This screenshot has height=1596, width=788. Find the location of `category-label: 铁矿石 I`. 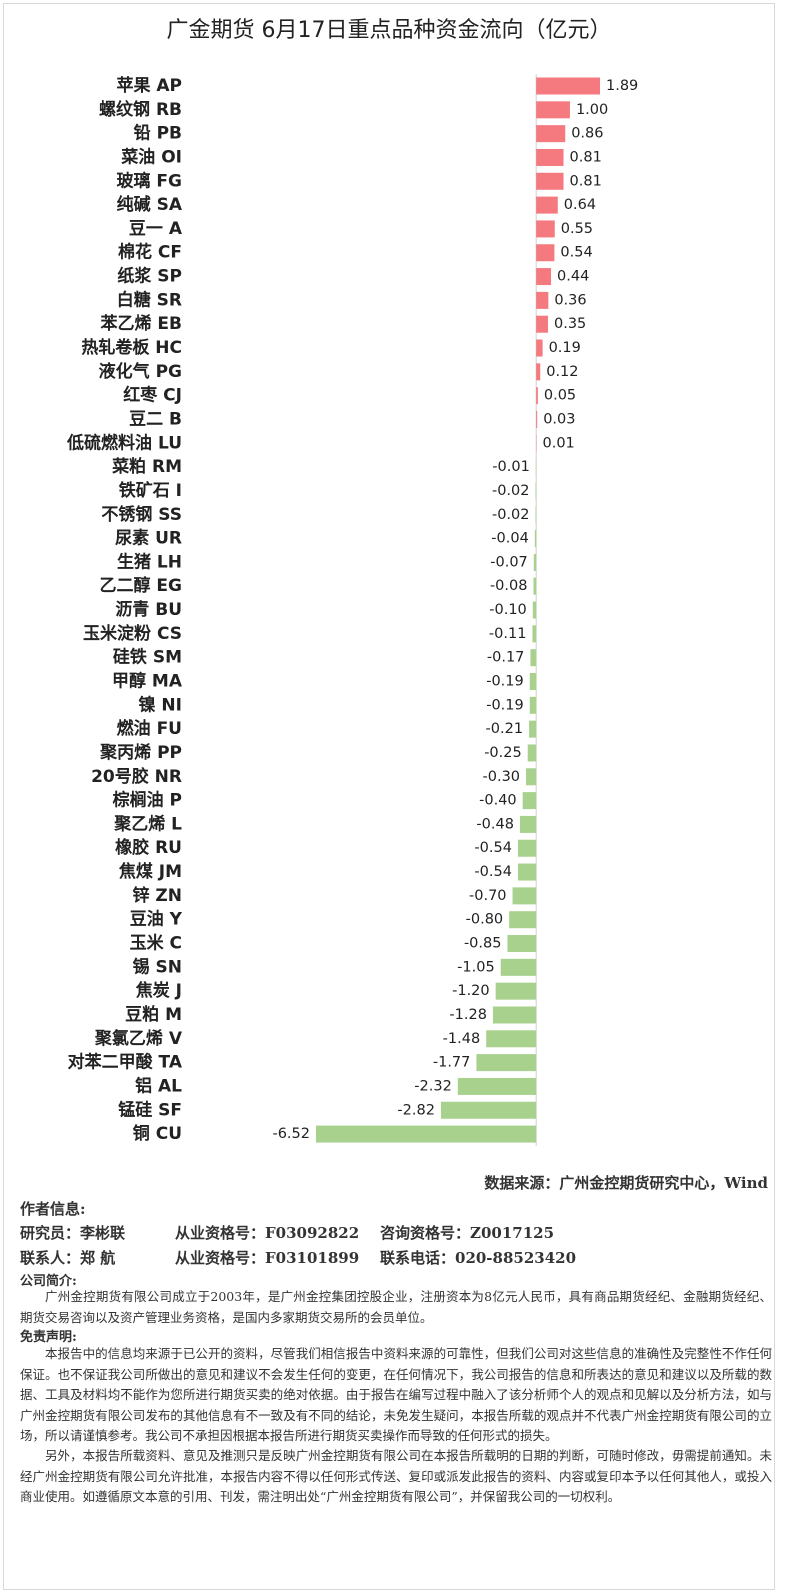

category-label: 铁矿石 I is located at coordinates (150, 490).